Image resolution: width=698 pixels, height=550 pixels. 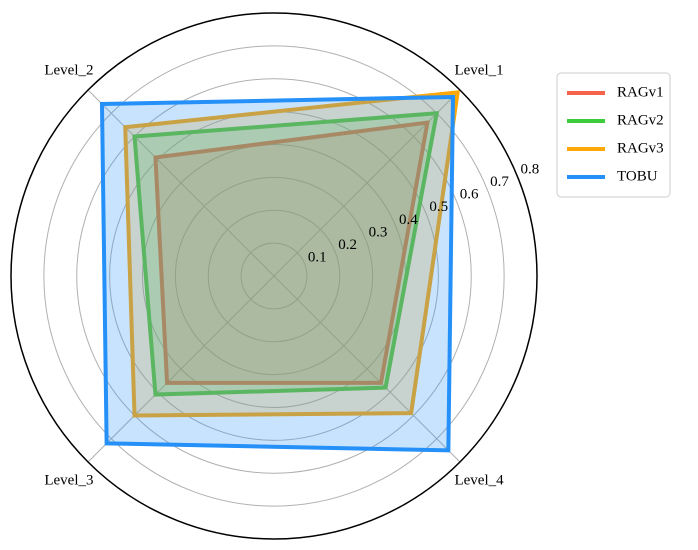 I want to click on category-label: Level_1, so click(x=478, y=70).